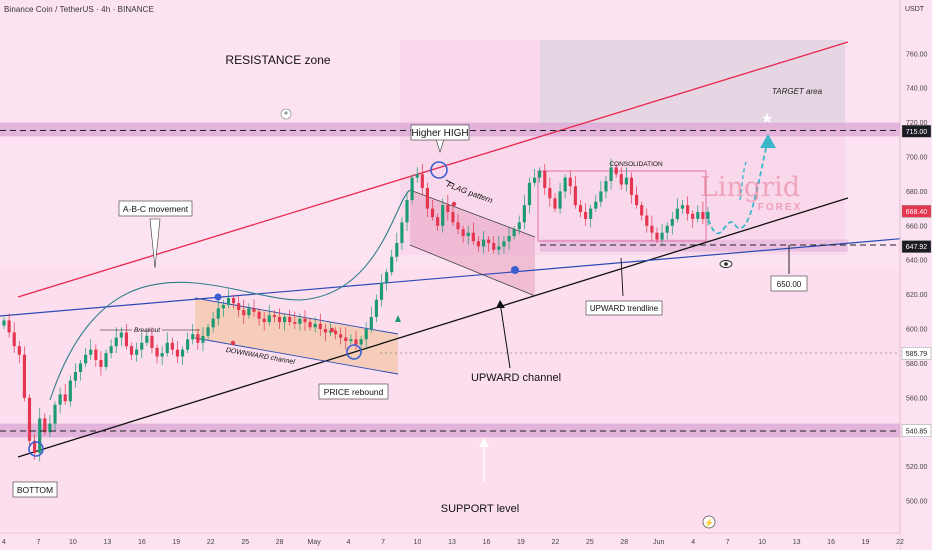  What do you see at coordinates (156, 209) in the screenshot?
I see `abc-movement-label: A-B-C movement` at bounding box center [156, 209].